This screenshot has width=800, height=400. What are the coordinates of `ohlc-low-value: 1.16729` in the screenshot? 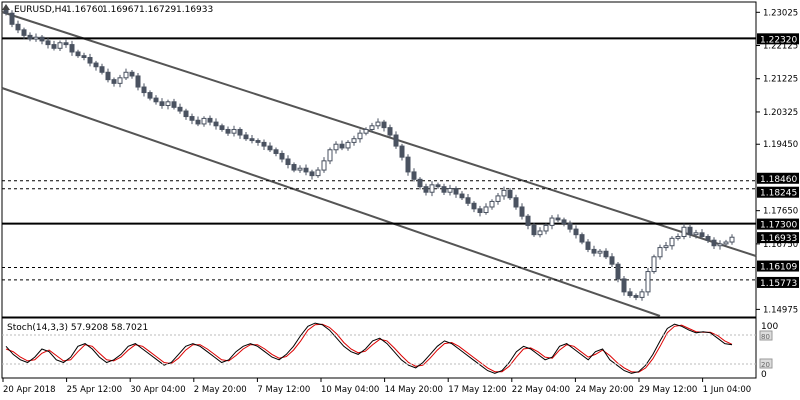 It's located at (157, 10).